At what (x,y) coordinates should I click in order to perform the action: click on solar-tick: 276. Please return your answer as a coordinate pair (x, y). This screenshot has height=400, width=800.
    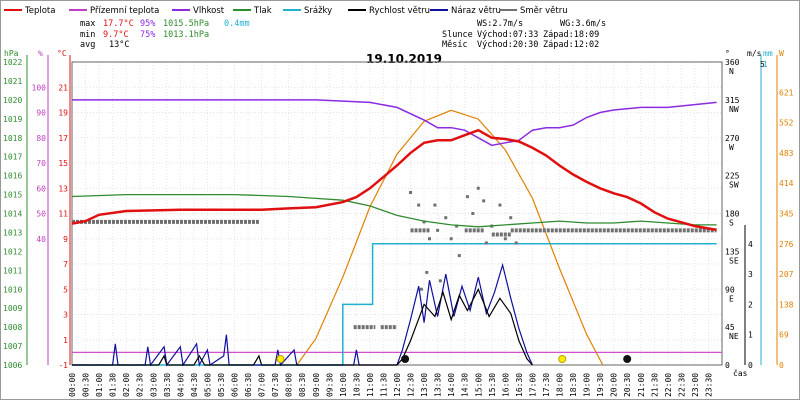
    Looking at the image, I should click on (786, 244).